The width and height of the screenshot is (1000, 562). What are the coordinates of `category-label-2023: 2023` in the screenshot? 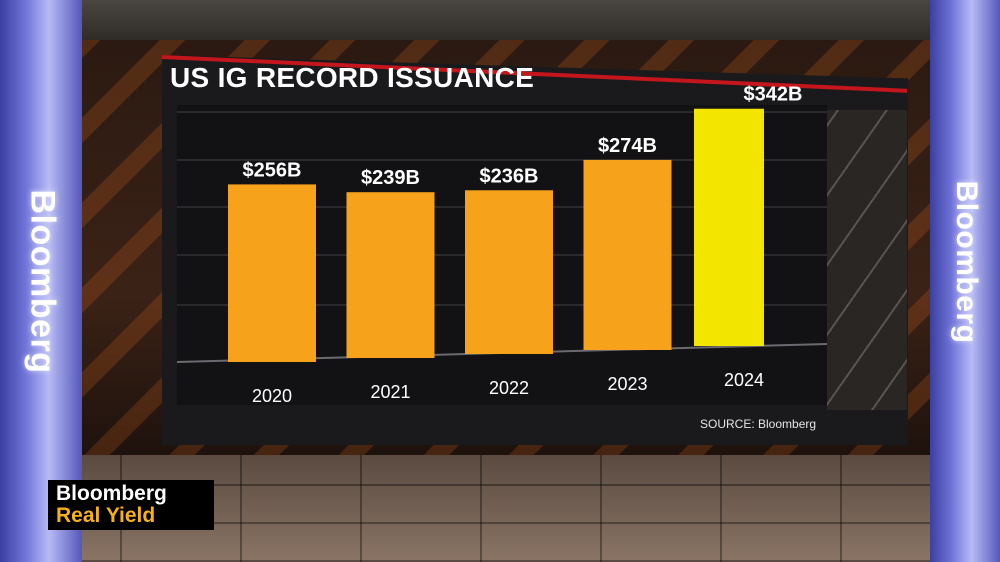 It's located at (627, 384).